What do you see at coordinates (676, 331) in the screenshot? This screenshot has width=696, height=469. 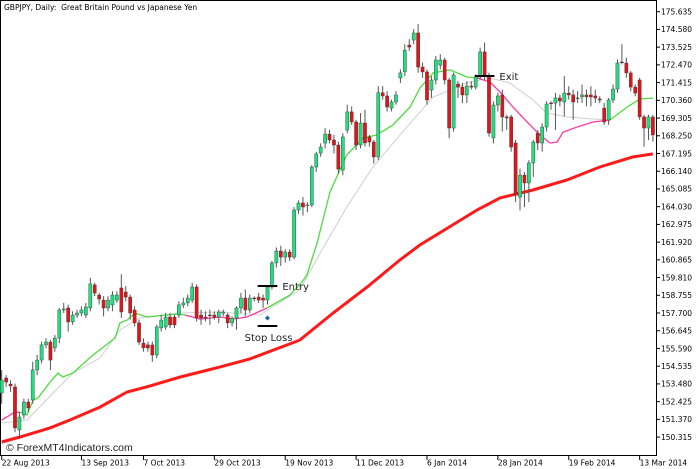 I see `y-tick-label: 156.645` at bounding box center [676, 331].